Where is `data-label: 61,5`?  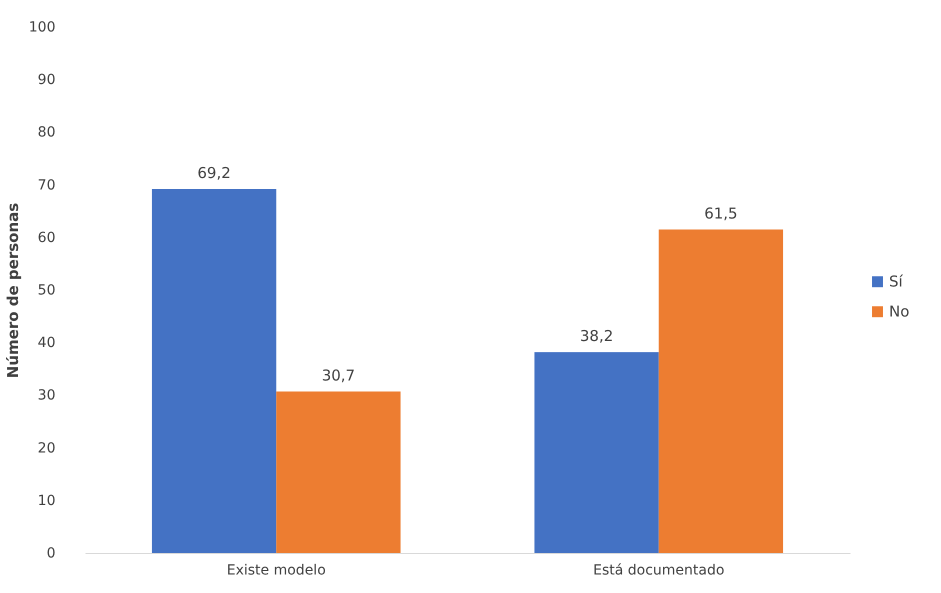
data-label: 61,5 is located at coordinates (721, 213).